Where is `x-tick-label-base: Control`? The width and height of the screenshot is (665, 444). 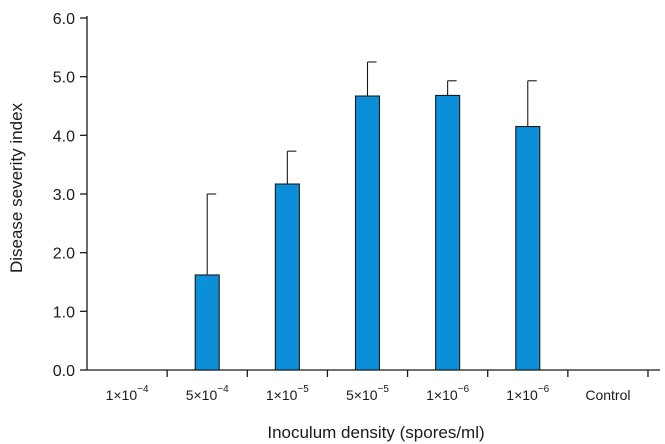
x-tick-label-base: Control is located at coordinates (607, 395).